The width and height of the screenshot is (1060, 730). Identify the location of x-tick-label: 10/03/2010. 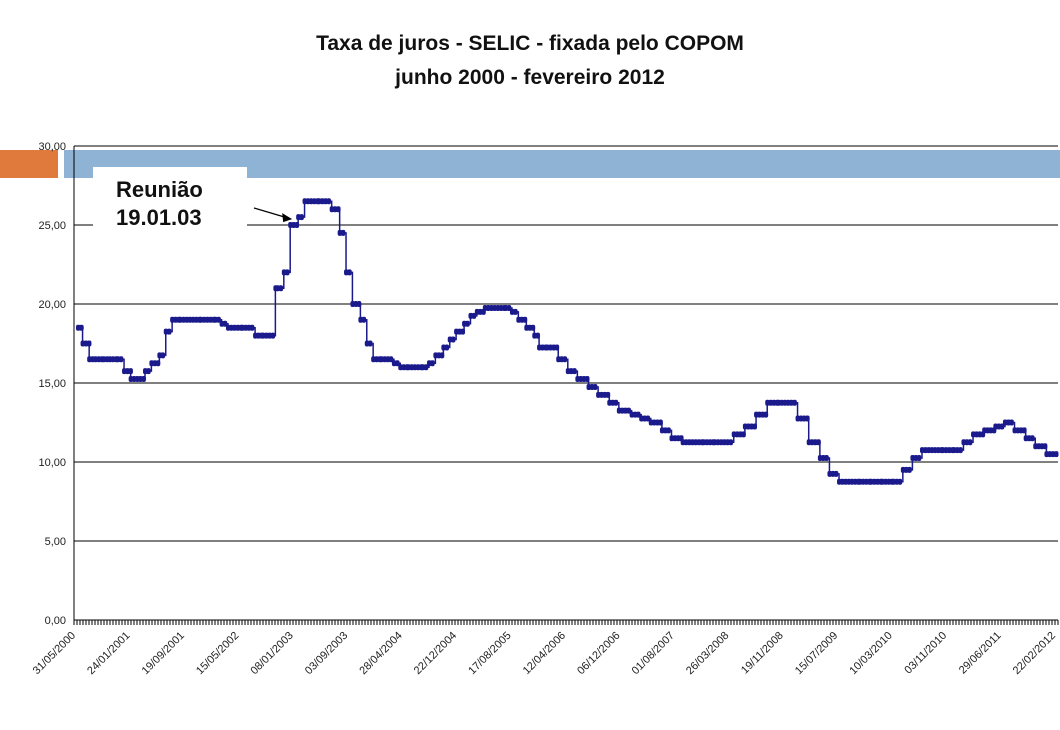
(870, 653).